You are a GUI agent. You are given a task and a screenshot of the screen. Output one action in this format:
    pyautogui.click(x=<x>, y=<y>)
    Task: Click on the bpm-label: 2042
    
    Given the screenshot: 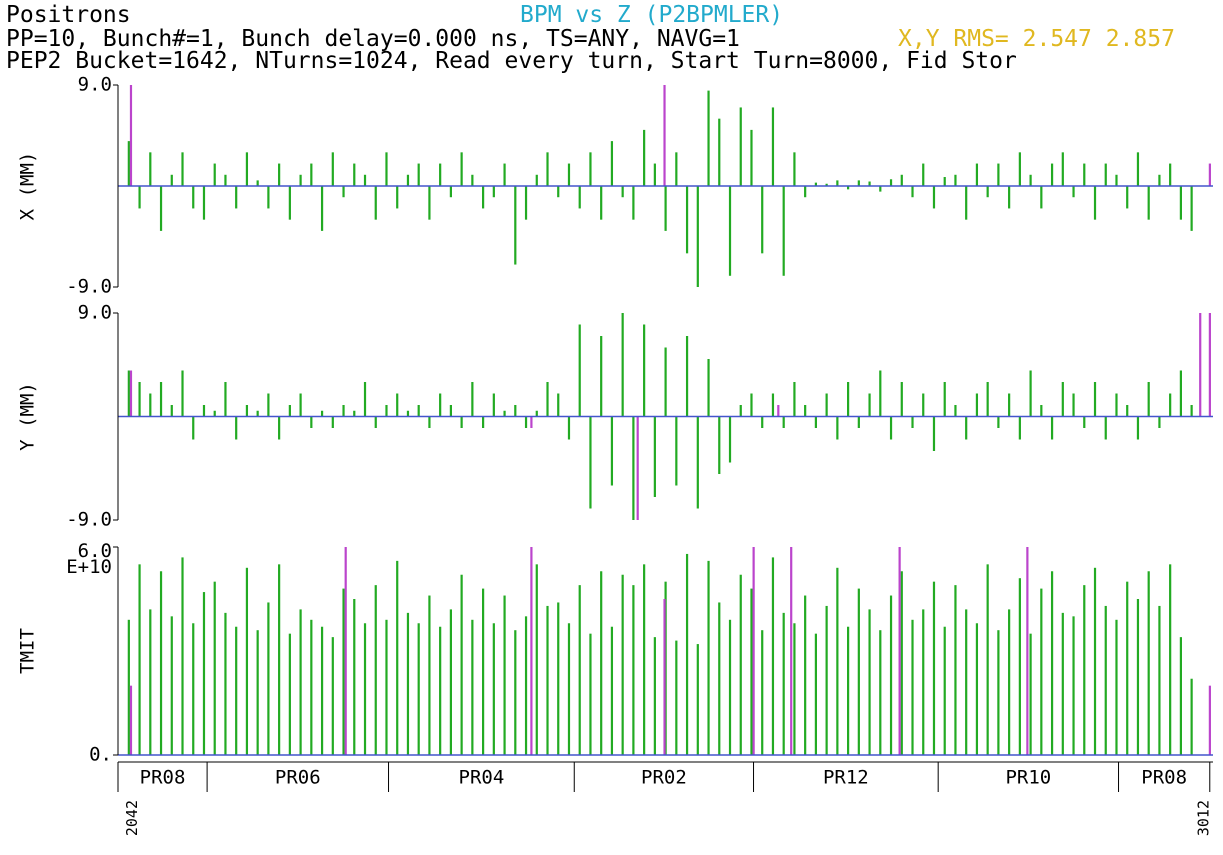 What is the action you would take?
    pyautogui.click(x=132, y=818)
    